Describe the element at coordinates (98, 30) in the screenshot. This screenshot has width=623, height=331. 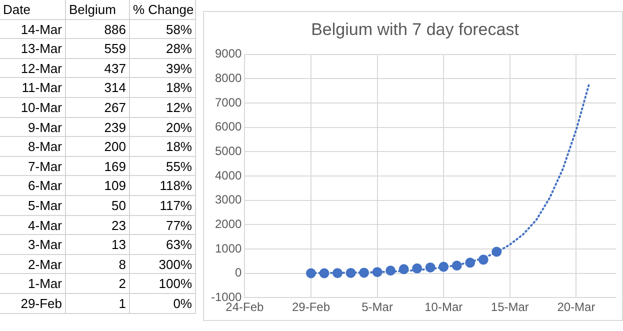
I see `text: 886` at that location.